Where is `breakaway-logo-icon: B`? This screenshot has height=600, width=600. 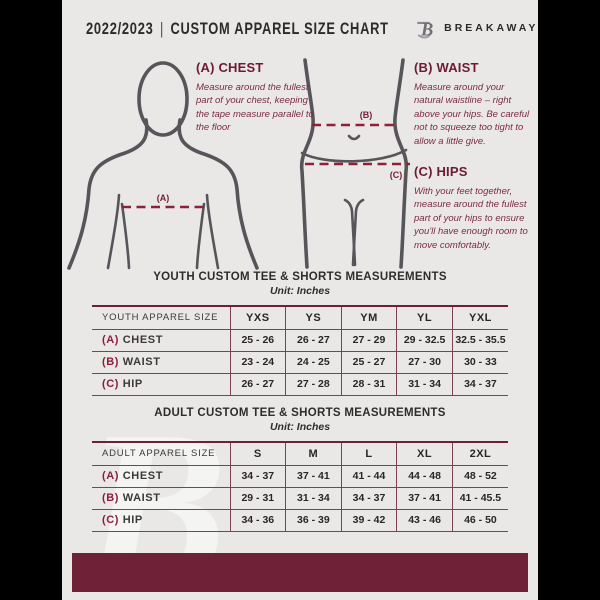
breakaway-logo-icon: B is located at coordinates (425, 29).